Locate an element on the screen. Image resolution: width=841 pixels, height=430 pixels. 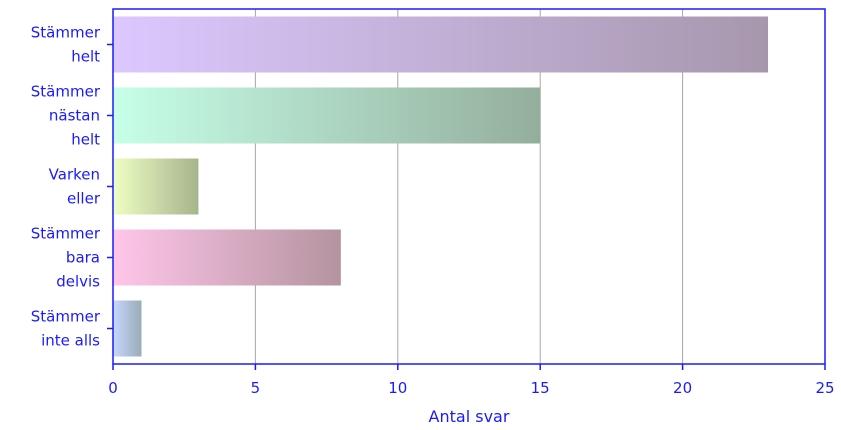
y-category-label: Varken eller is located at coordinates (75, 187).